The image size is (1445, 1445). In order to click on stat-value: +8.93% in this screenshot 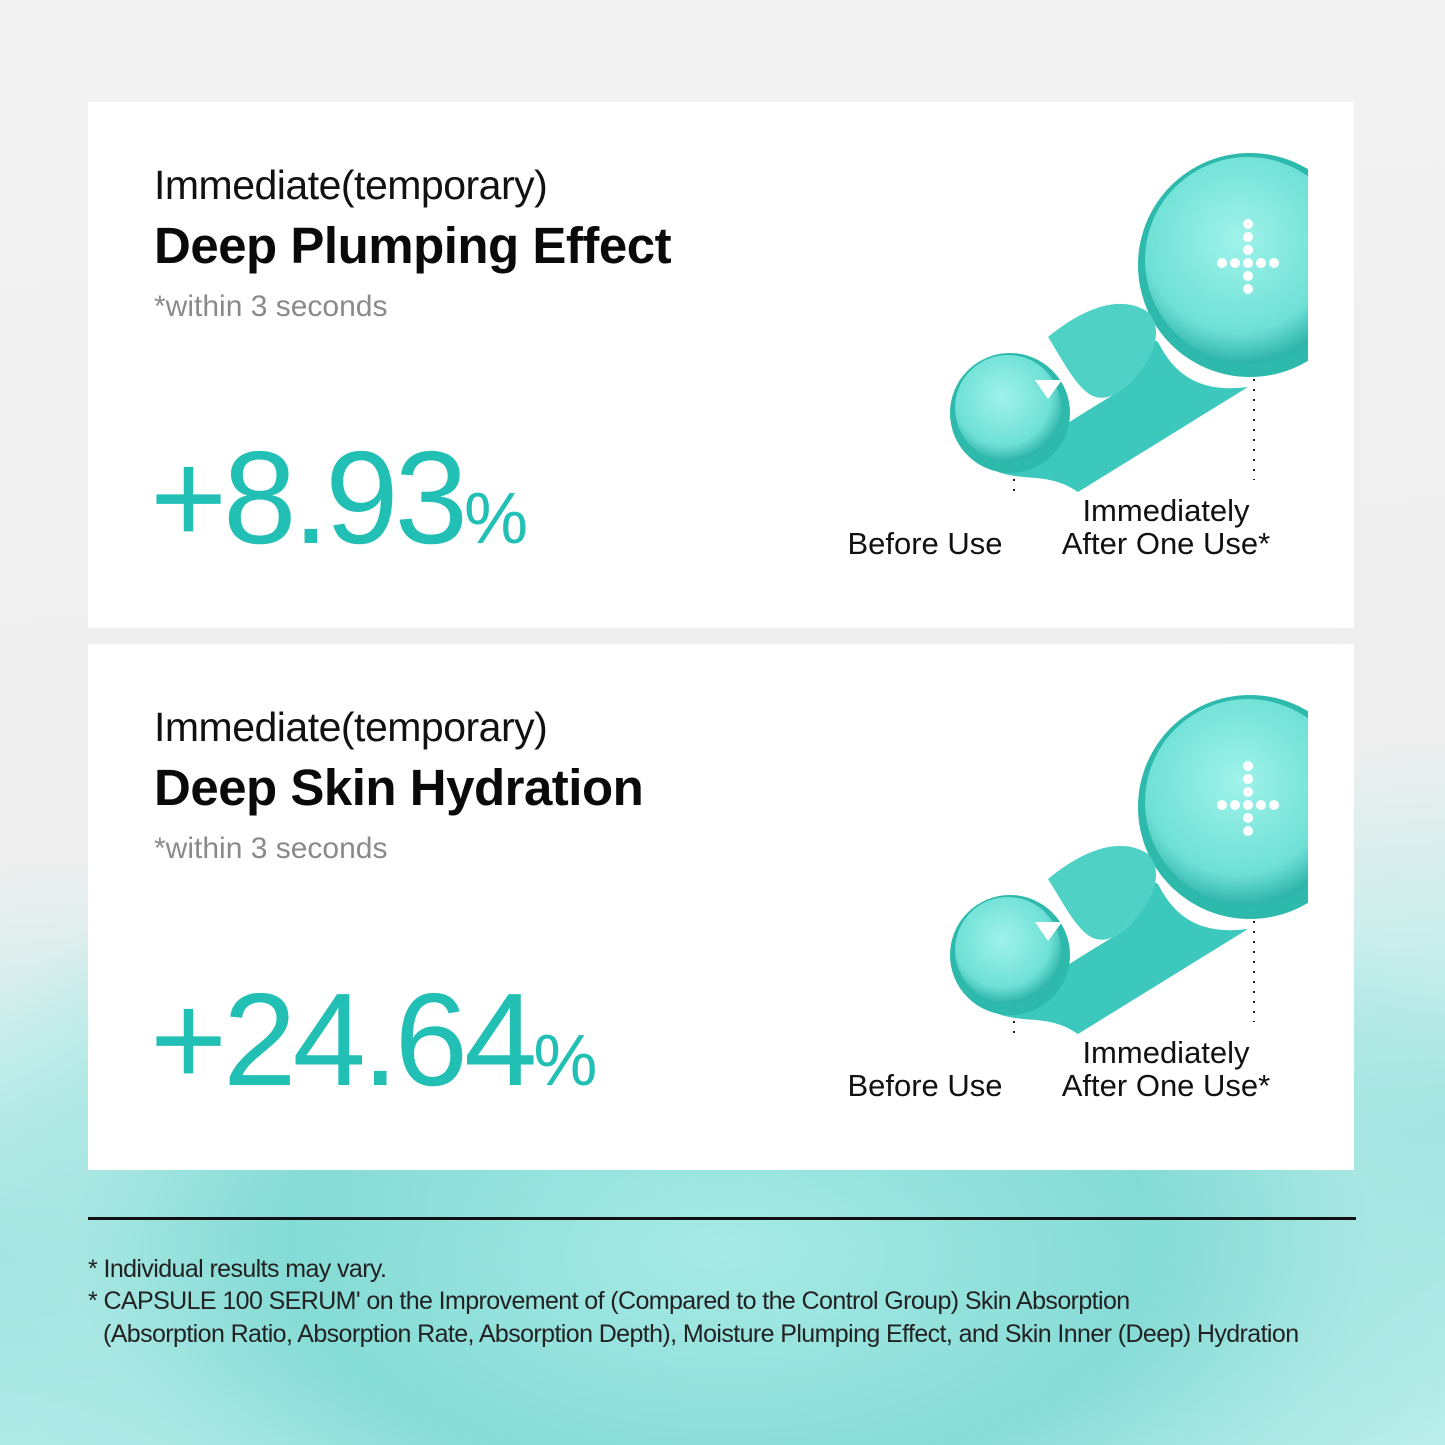, I will do `click(339, 498)`.